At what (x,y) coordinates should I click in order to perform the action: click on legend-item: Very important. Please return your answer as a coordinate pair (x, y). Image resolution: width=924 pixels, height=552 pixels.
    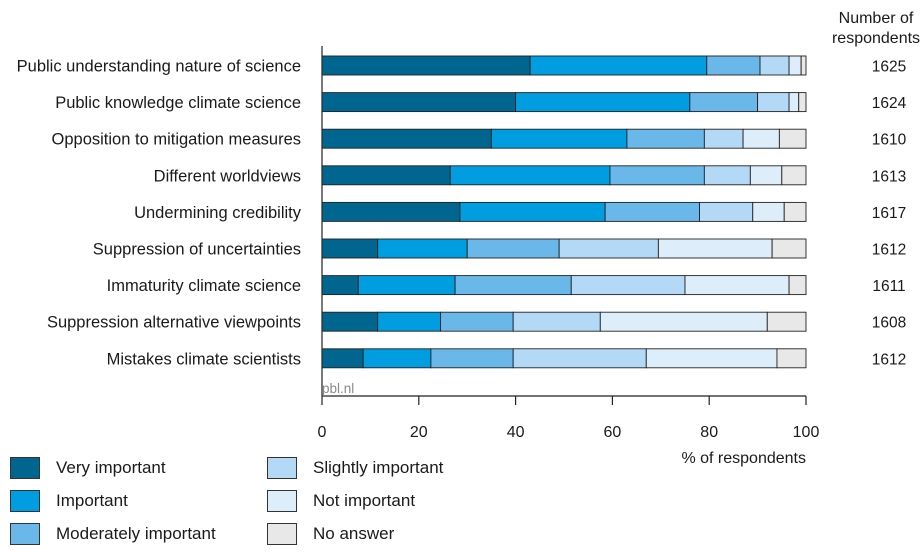
    Looking at the image, I should click on (88, 468).